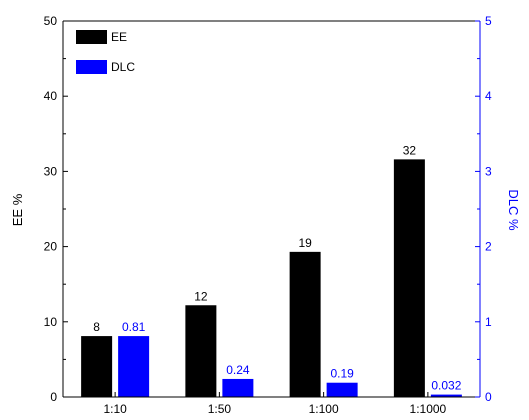 The image size is (529, 420). What do you see at coordinates (488, 21) in the screenshot?
I see `y-tick-label-right-5: 5` at bounding box center [488, 21].